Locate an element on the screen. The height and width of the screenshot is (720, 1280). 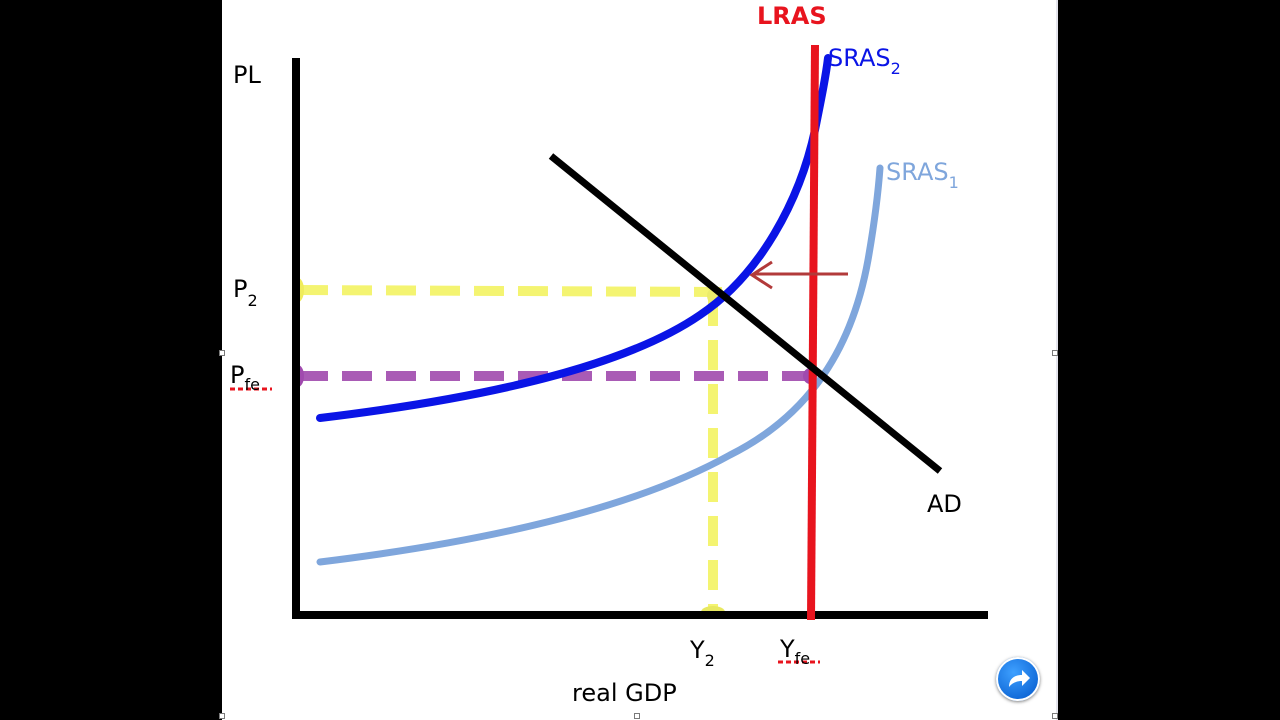
slide-edge is located at coordinates (1057, 360).